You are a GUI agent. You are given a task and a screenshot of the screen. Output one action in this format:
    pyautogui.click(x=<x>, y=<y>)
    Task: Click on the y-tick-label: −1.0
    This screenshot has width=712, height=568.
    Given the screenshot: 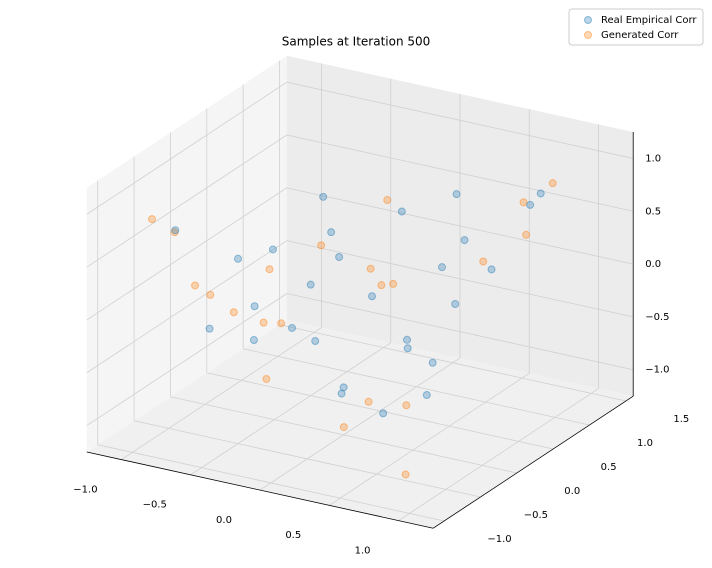 What is the action you would take?
    pyautogui.click(x=499, y=539)
    